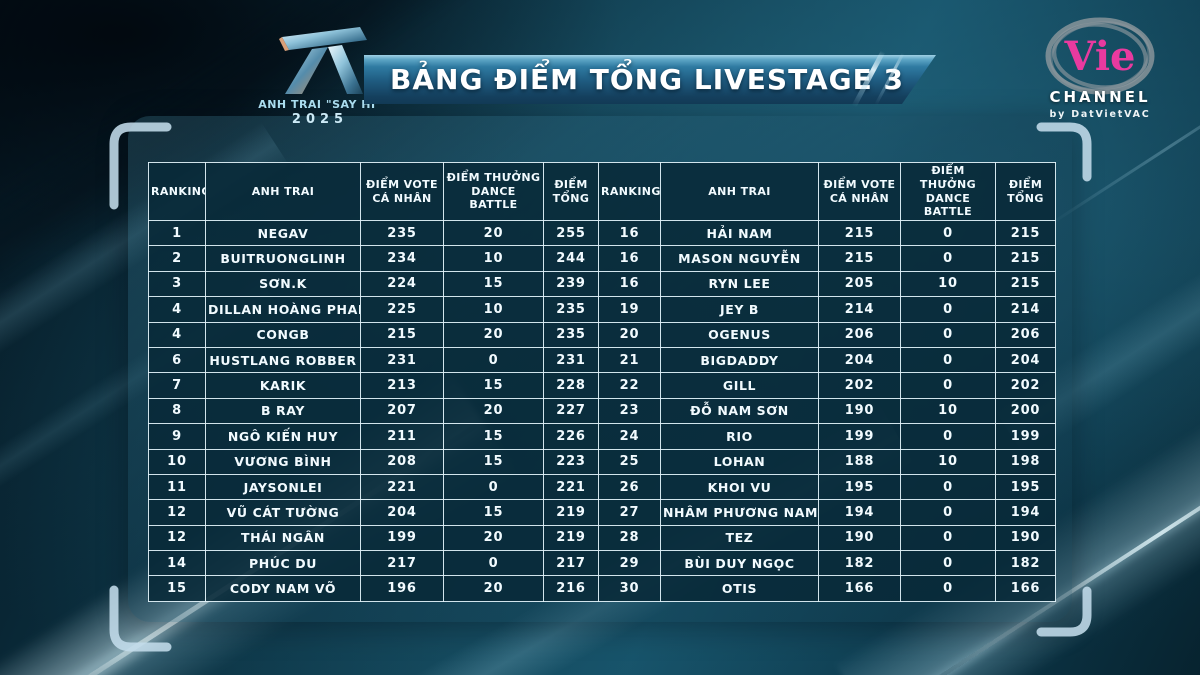  I want to click on total-cell: 227, so click(571, 411).